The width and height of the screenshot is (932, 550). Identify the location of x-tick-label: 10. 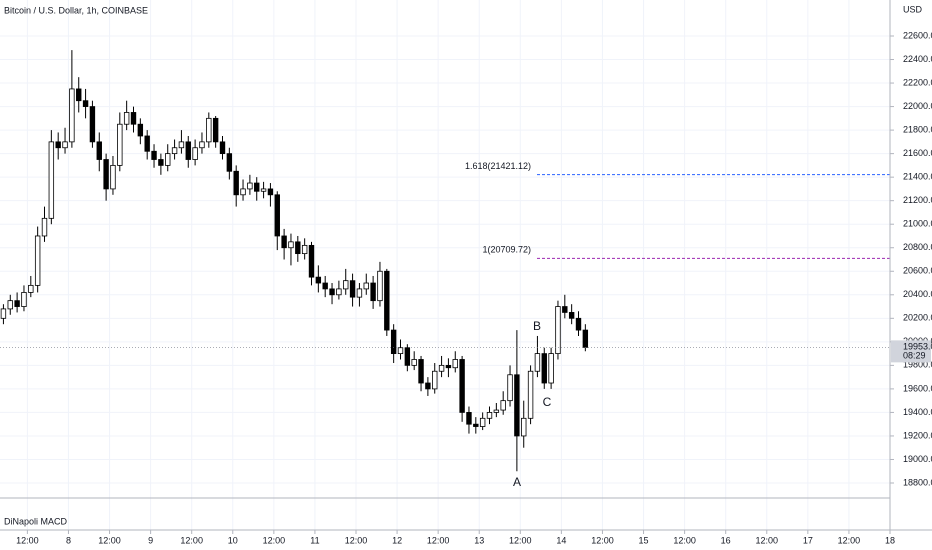
(233, 540).